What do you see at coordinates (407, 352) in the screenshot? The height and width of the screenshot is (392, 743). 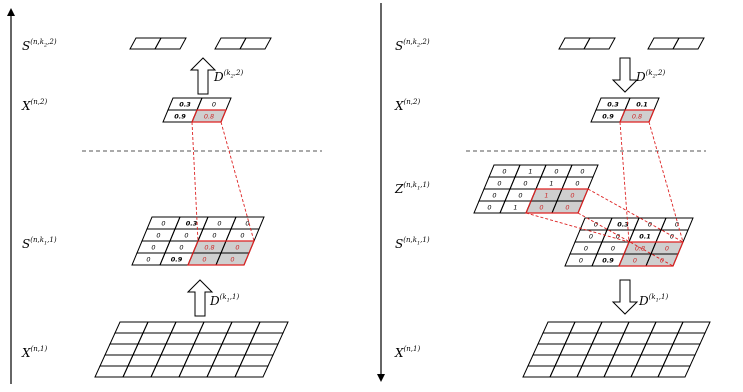 I see `right-label-x1: X(n,1)` at bounding box center [407, 352].